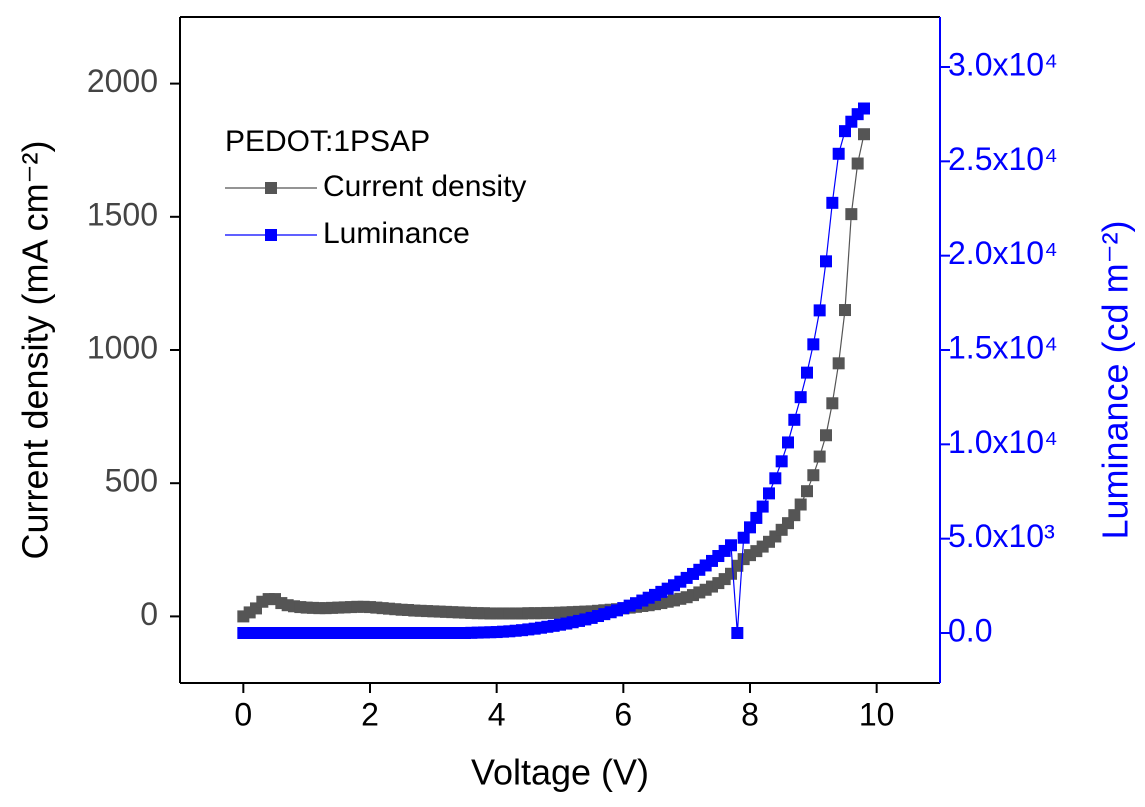 The image size is (1145, 807). What do you see at coordinates (1003, 347) in the screenshot?
I see `y2-tick-label: 1.5x10⁴` at bounding box center [1003, 347].